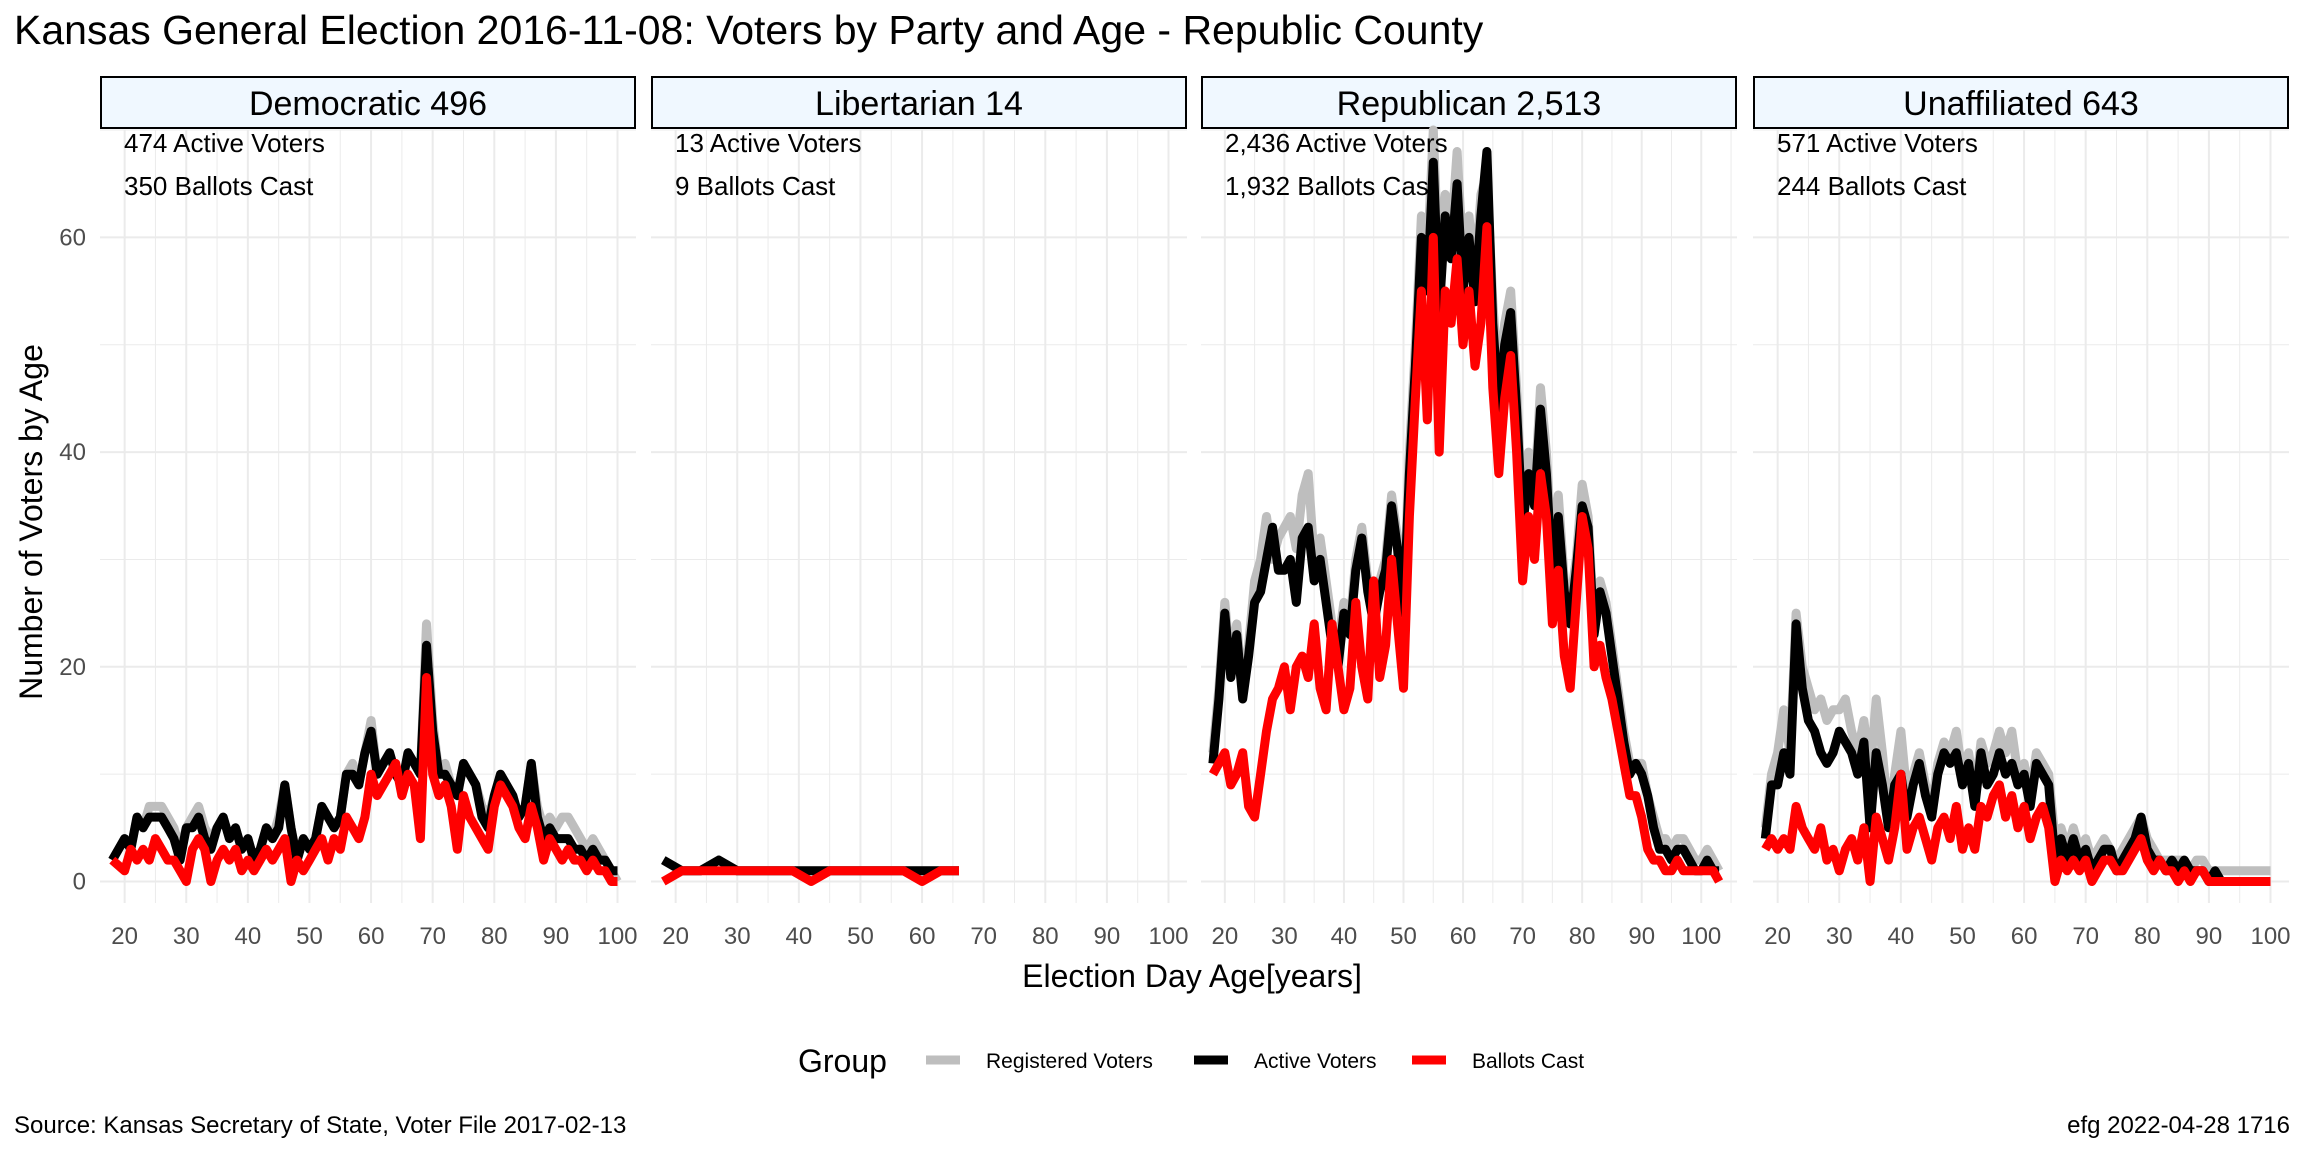 The width and height of the screenshot is (2304, 1152). What do you see at coordinates (755, 186) in the screenshot?
I see `panel-annotation: 9 Ballots Cast` at bounding box center [755, 186].